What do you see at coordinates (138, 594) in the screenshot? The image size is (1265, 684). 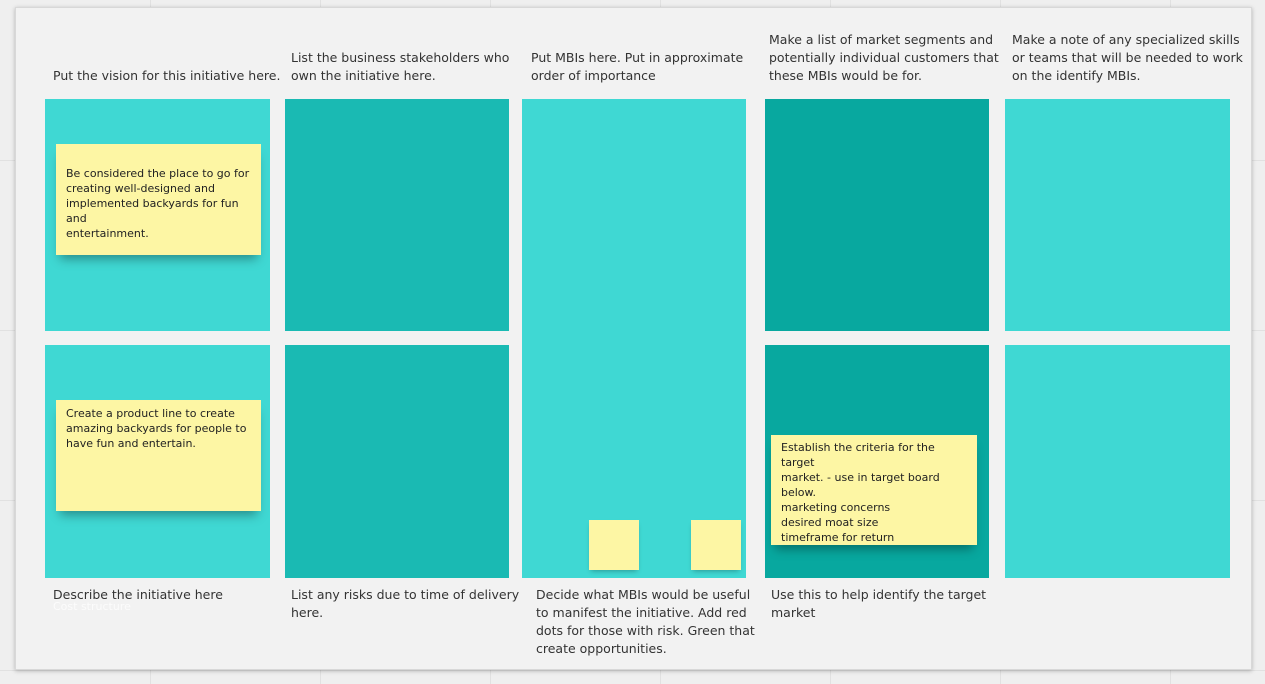 I see `describe-footer: Describe the initiative here` at bounding box center [138, 594].